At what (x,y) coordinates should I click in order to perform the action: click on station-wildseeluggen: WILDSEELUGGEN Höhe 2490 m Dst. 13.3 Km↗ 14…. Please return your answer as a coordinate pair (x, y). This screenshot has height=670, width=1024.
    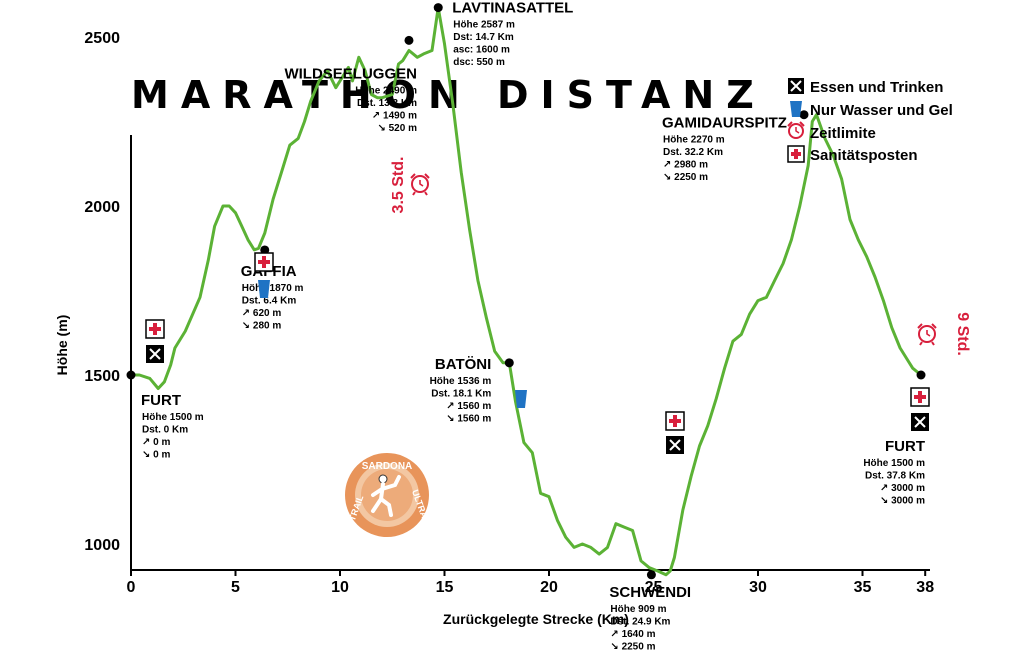
    Looking at the image, I should click on (350, 84).